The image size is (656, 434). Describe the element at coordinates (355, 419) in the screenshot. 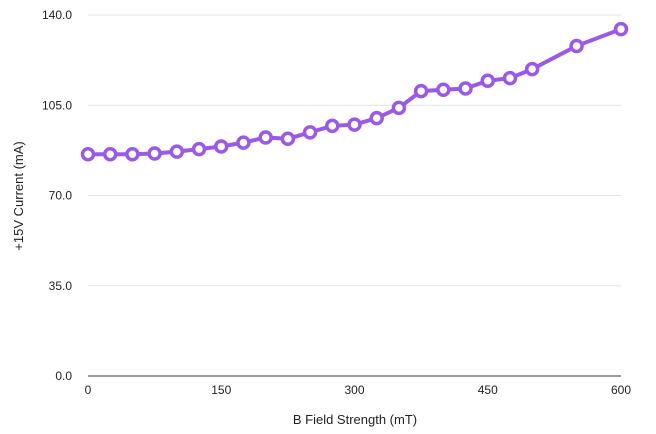

I see `x-axis-label: B Field Strength (mT)` at that location.